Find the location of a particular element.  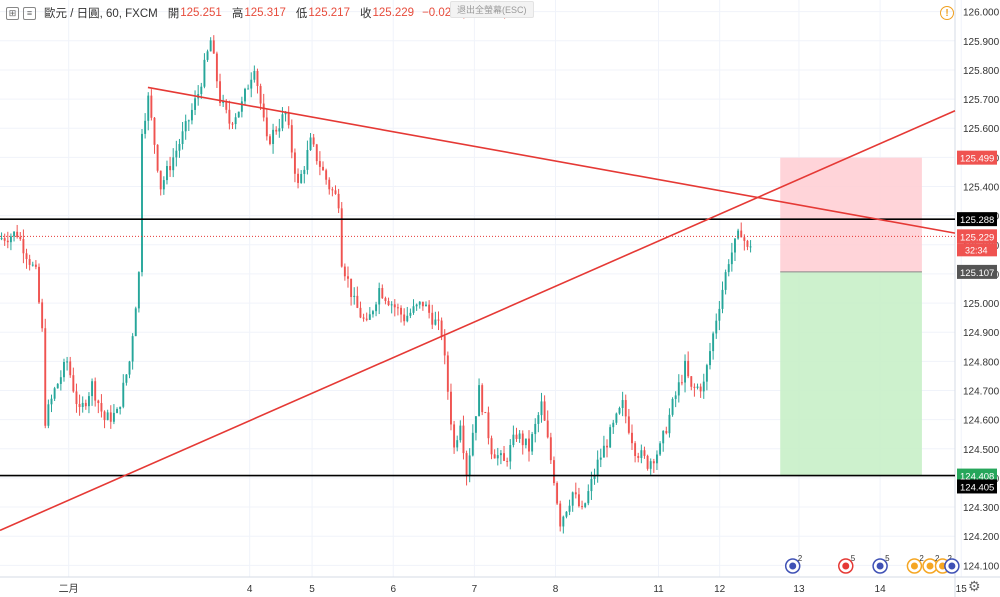

candles-icon: ≡ is located at coordinates (29, 13).